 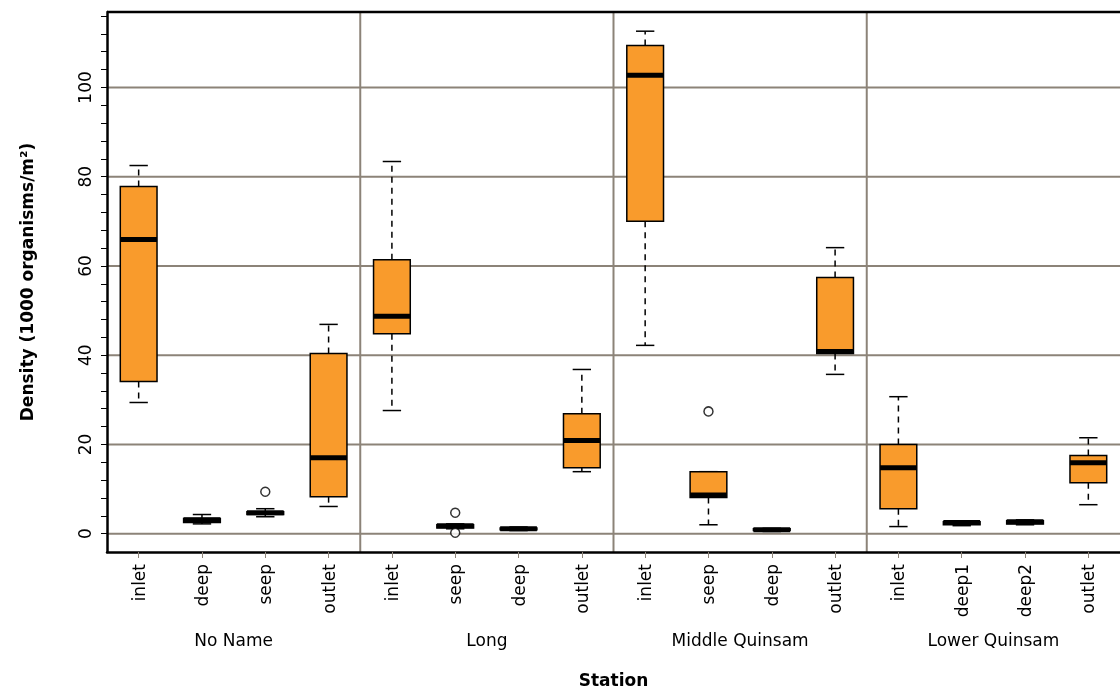 I want to click on y-tick-label: 100, so click(x=84, y=87).